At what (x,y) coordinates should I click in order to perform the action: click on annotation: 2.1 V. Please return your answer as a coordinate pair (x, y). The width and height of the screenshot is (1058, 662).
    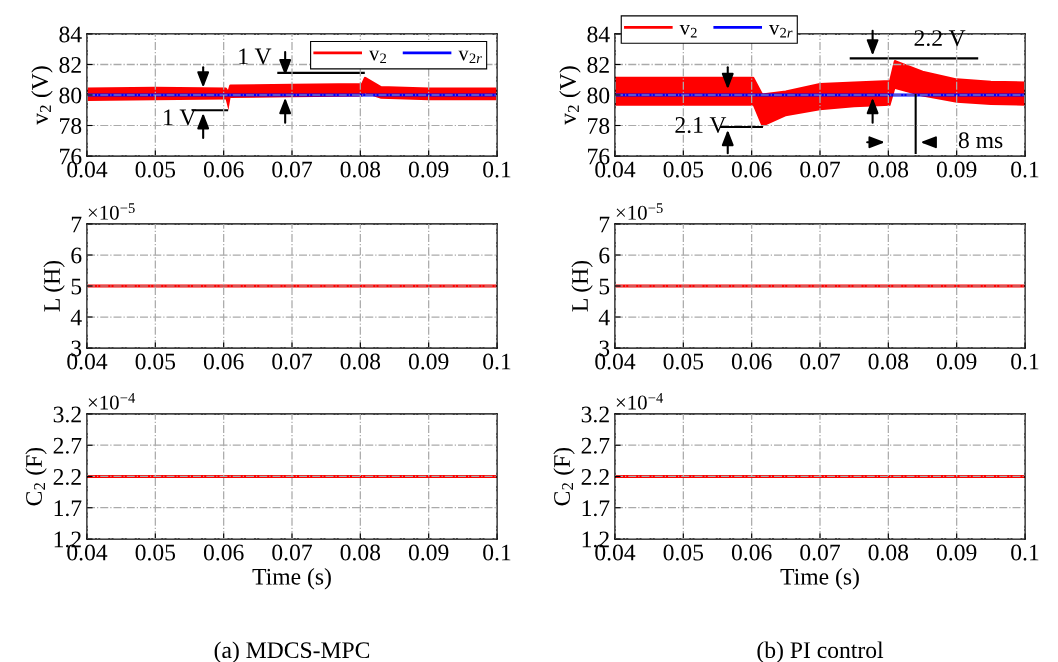
    Looking at the image, I should click on (701, 125).